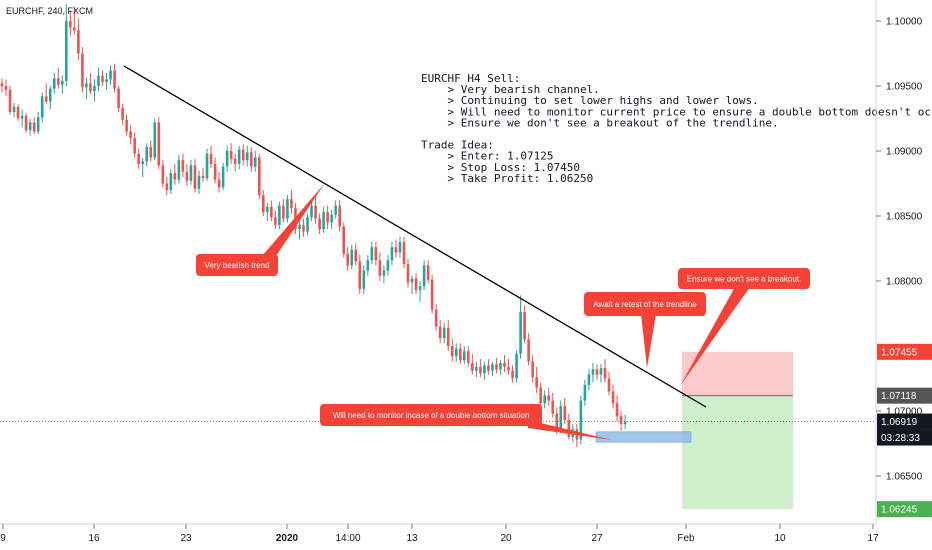 Image resolution: width=932 pixels, height=550 pixels. Describe the element at coordinates (3, 538) in the screenshot. I see `time-tick-label: 9` at that location.